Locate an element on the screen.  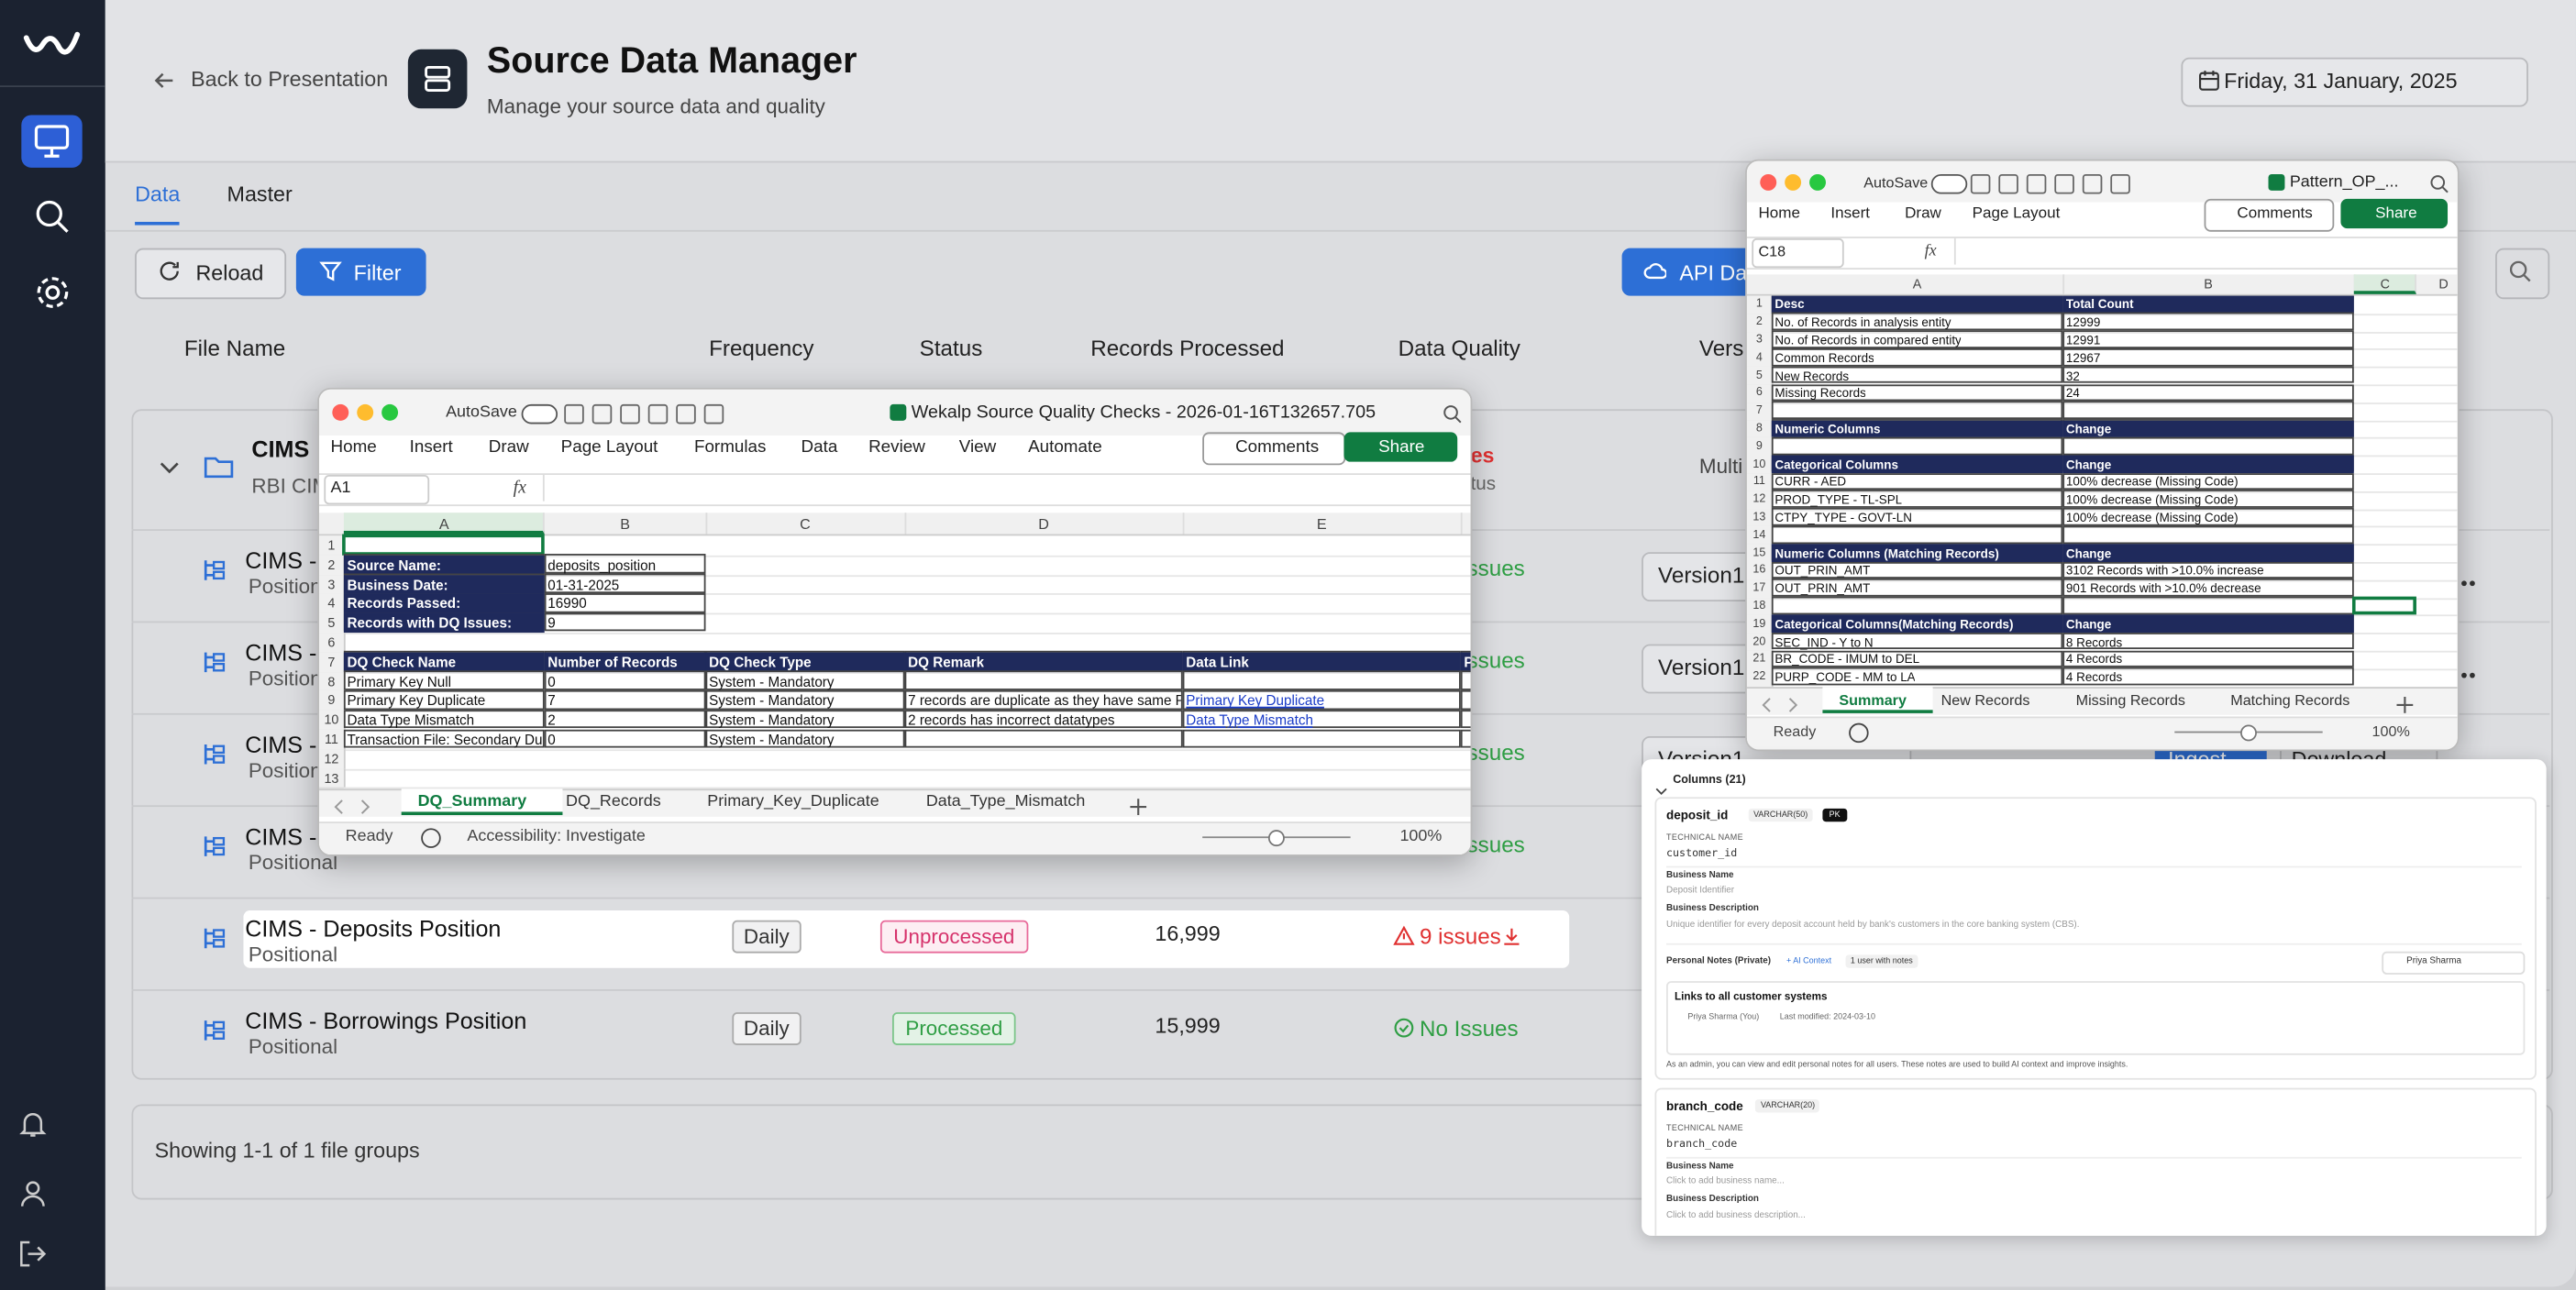
users-badge: 1 user with notes is located at coordinates (1881, 961).